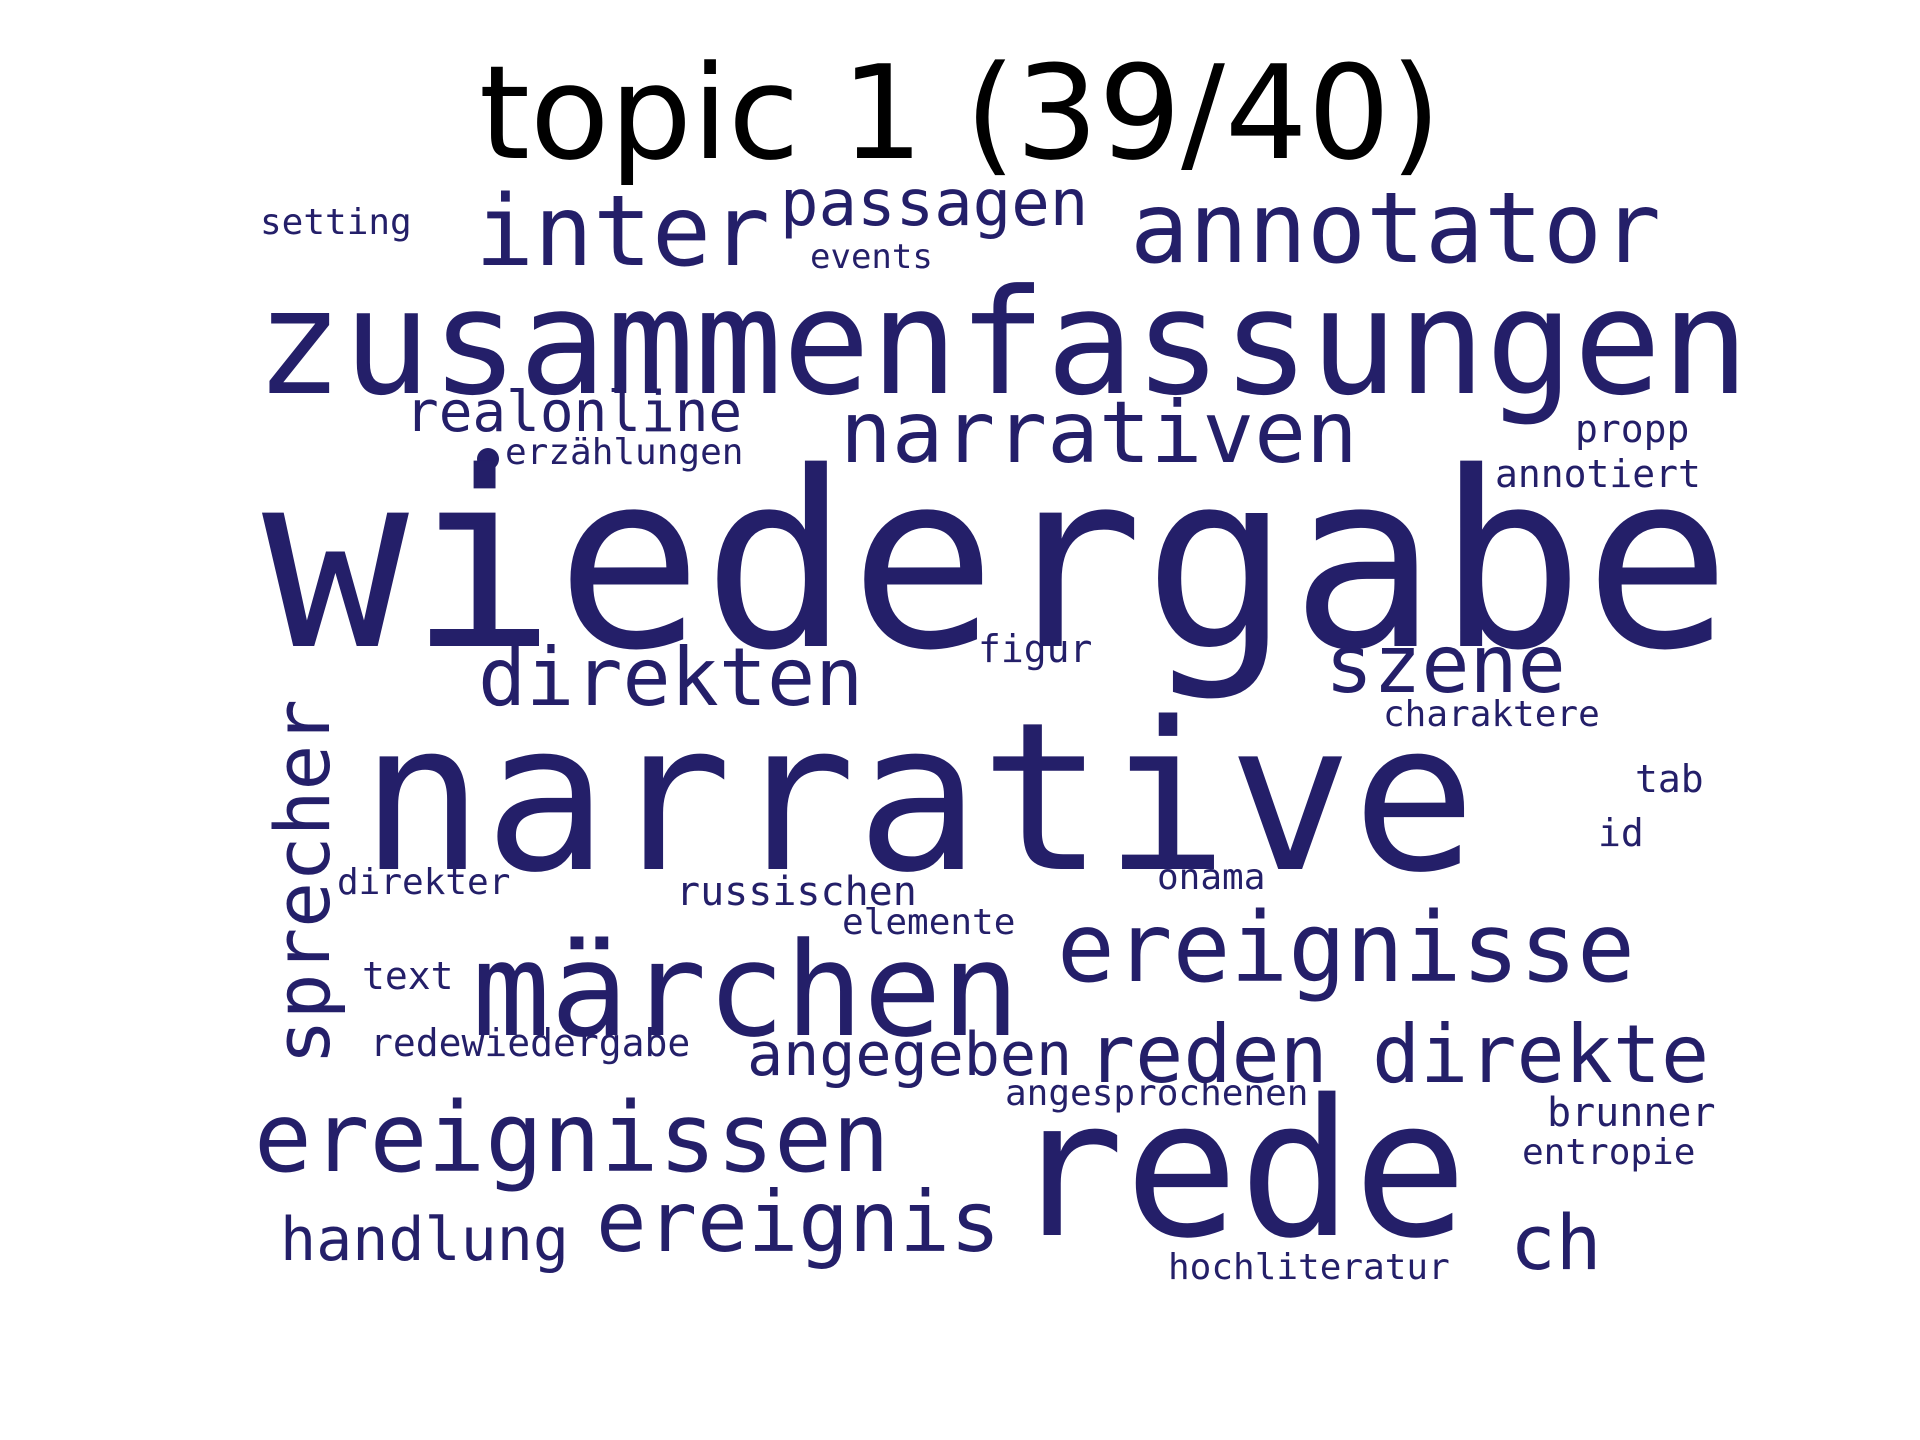 The width and height of the screenshot is (1920, 1440). What do you see at coordinates (1631, 1113) in the screenshot?
I see `word-brunner: brunner` at bounding box center [1631, 1113].